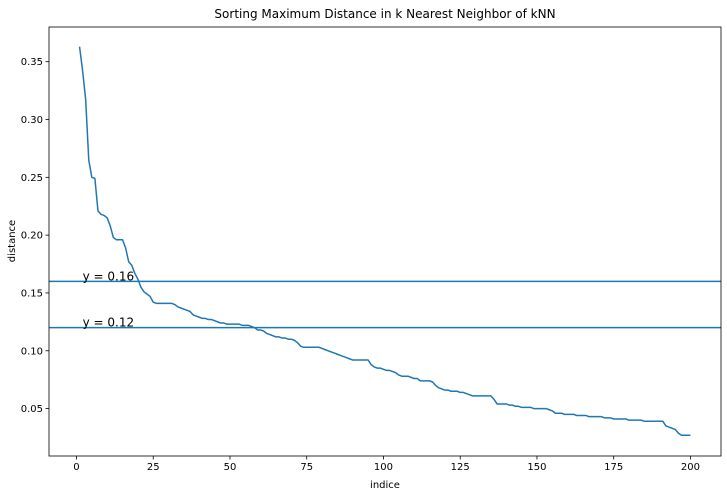 This screenshot has height=496, width=727. What do you see at coordinates (306, 467) in the screenshot?
I see `x-tick-label: 75` at bounding box center [306, 467].